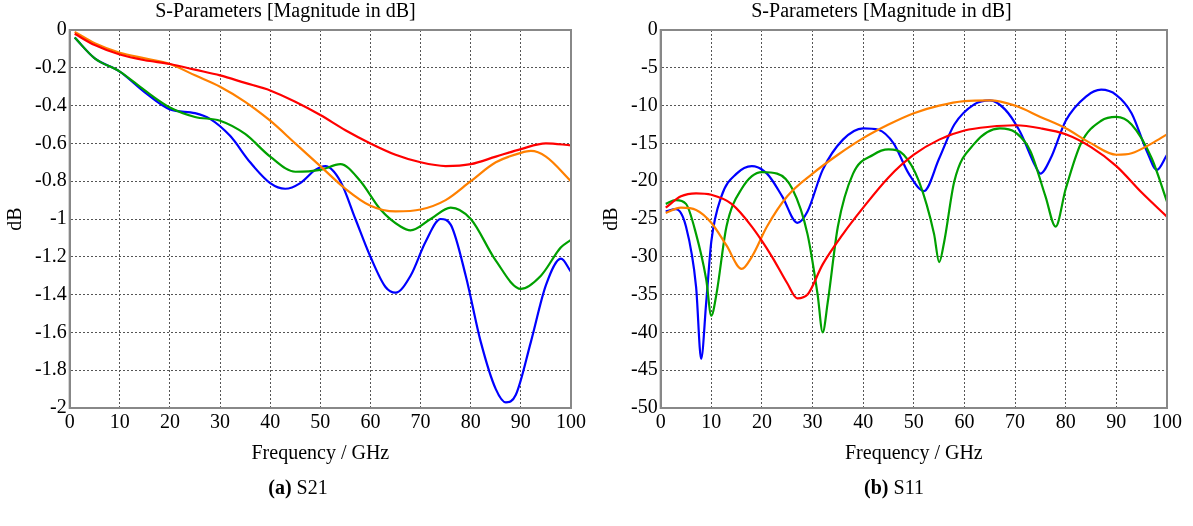 This screenshot has width=1193, height=526. What do you see at coordinates (644, 179) in the screenshot?
I see `y-tick-label: -20` at bounding box center [644, 179].